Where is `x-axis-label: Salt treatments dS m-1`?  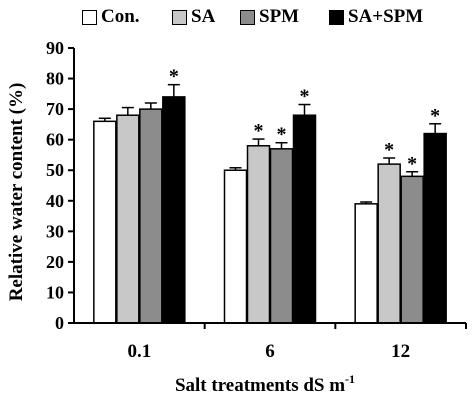
x-axis-label: Salt treatments dS m-1 is located at coordinates (265, 384).